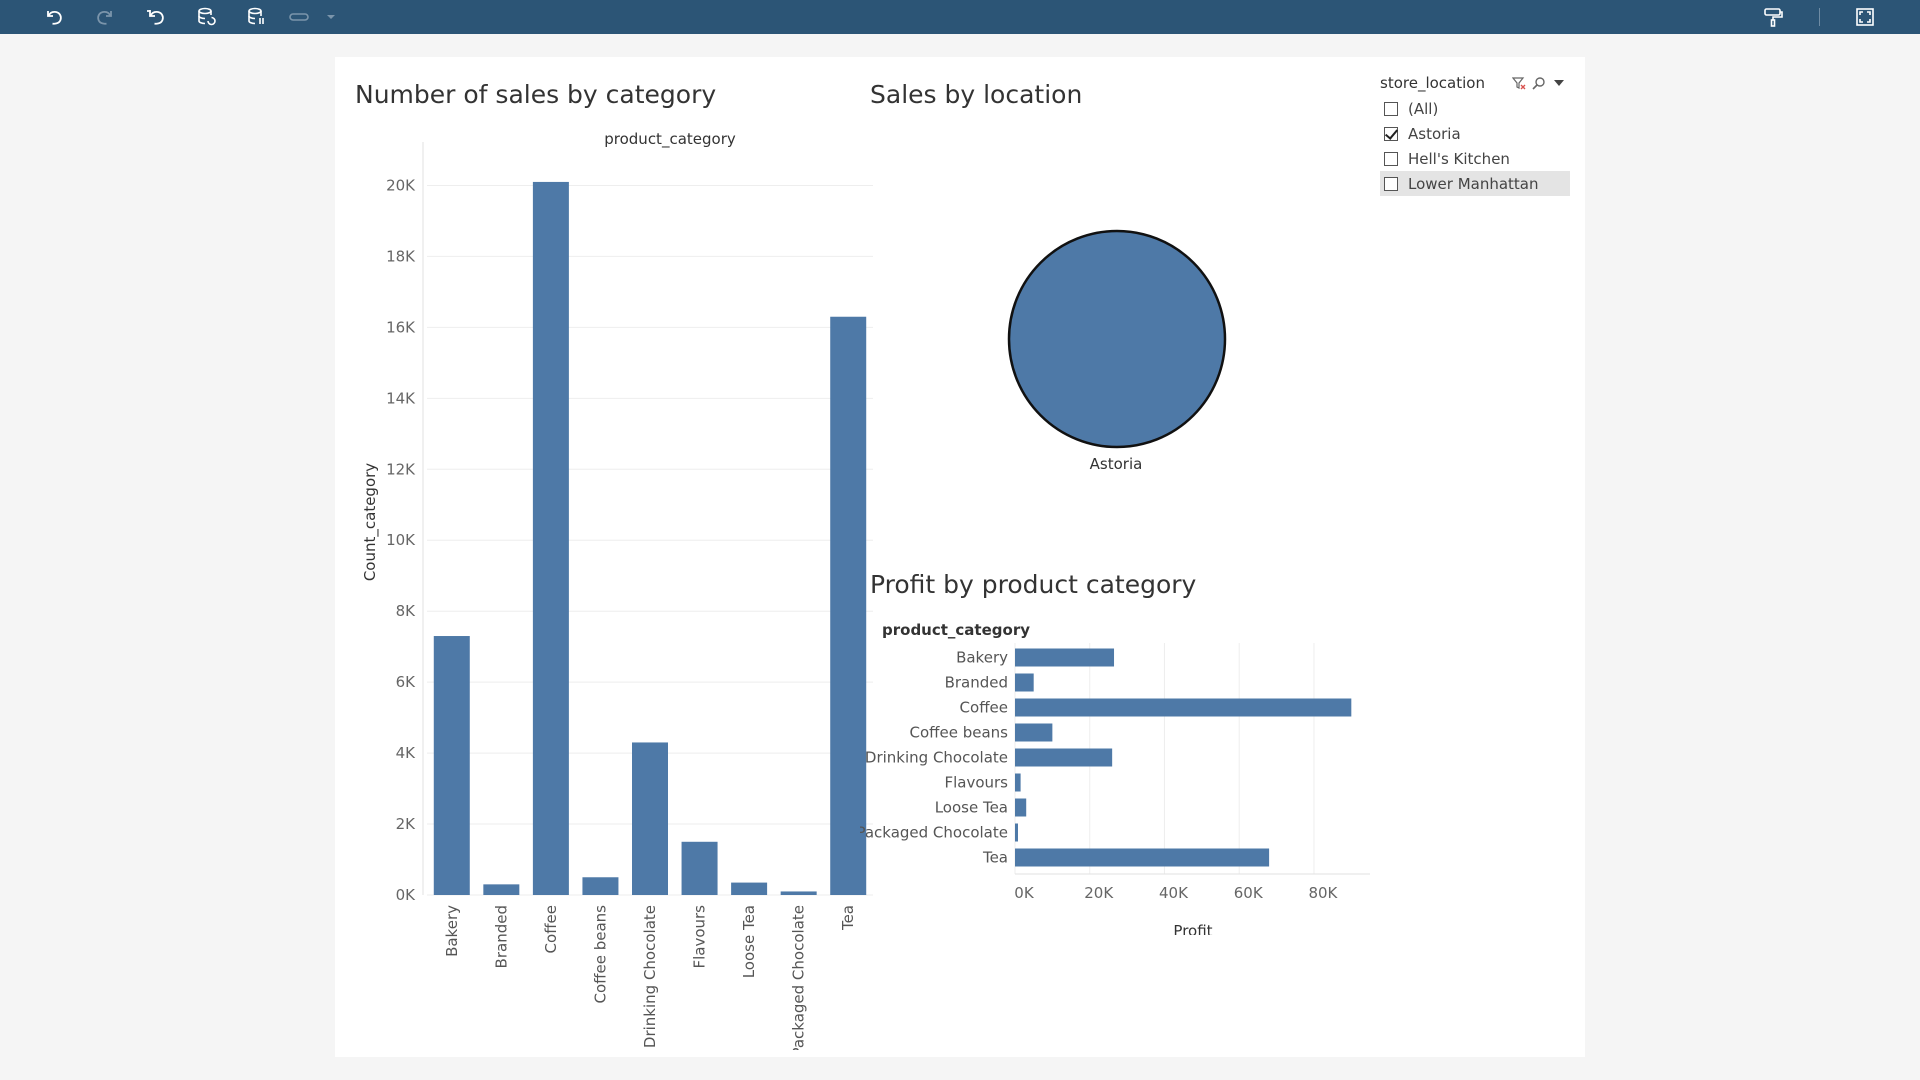 The width and height of the screenshot is (1920, 1080). I want to click on undo-icon, so click(54, 17).